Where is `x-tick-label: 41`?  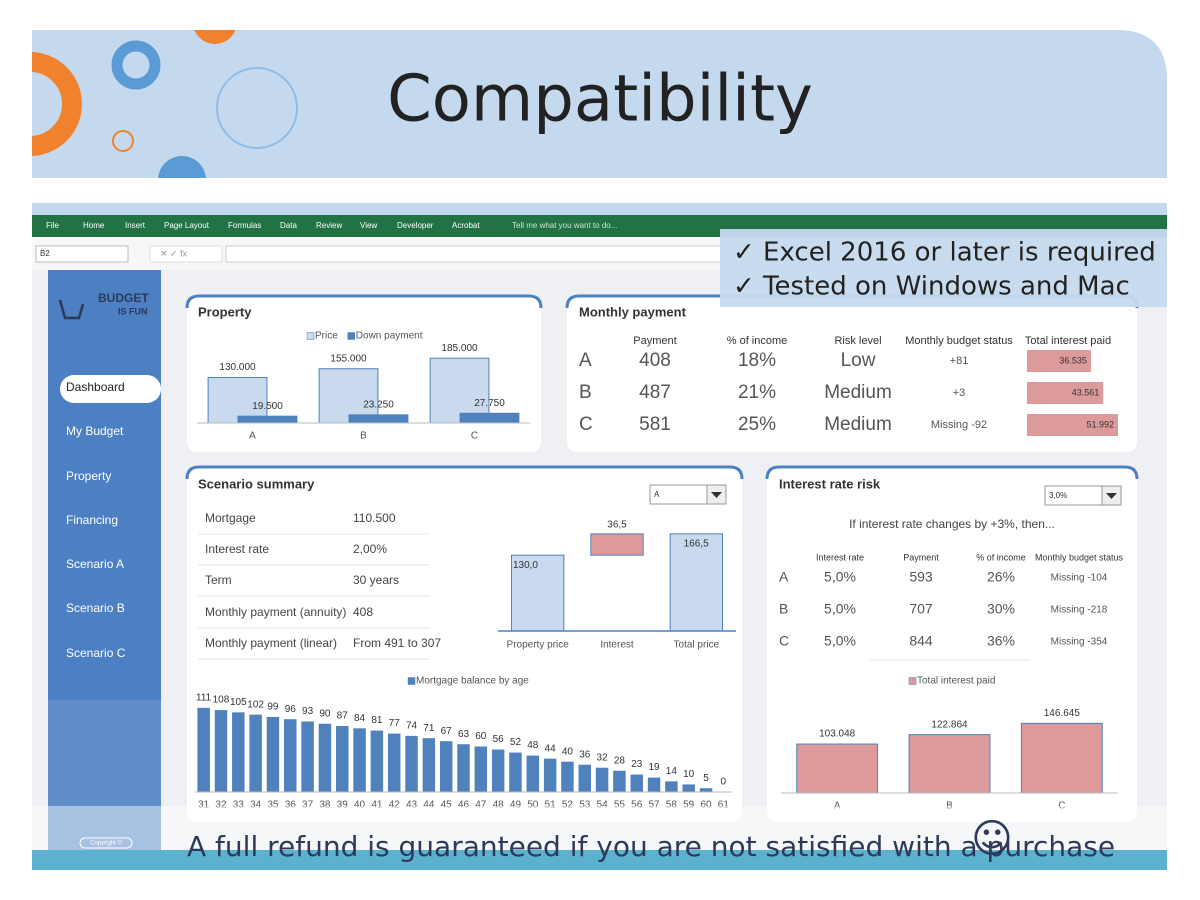 x-tick-label: 41 is located at coordinates (377, 805).